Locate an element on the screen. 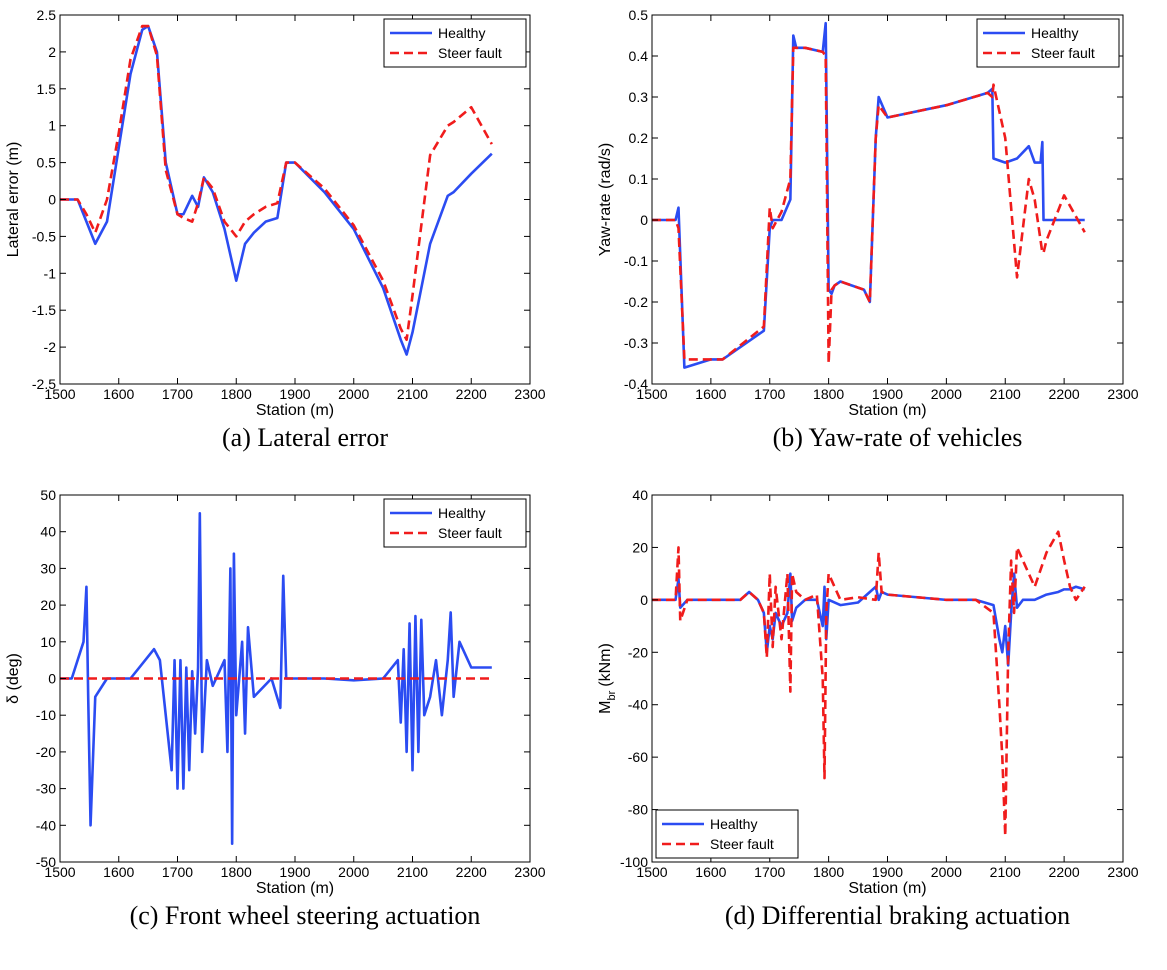 This screenshot has height=970, width=1167. y-tick-label: 0.2 is located at coordinates (639, 138).